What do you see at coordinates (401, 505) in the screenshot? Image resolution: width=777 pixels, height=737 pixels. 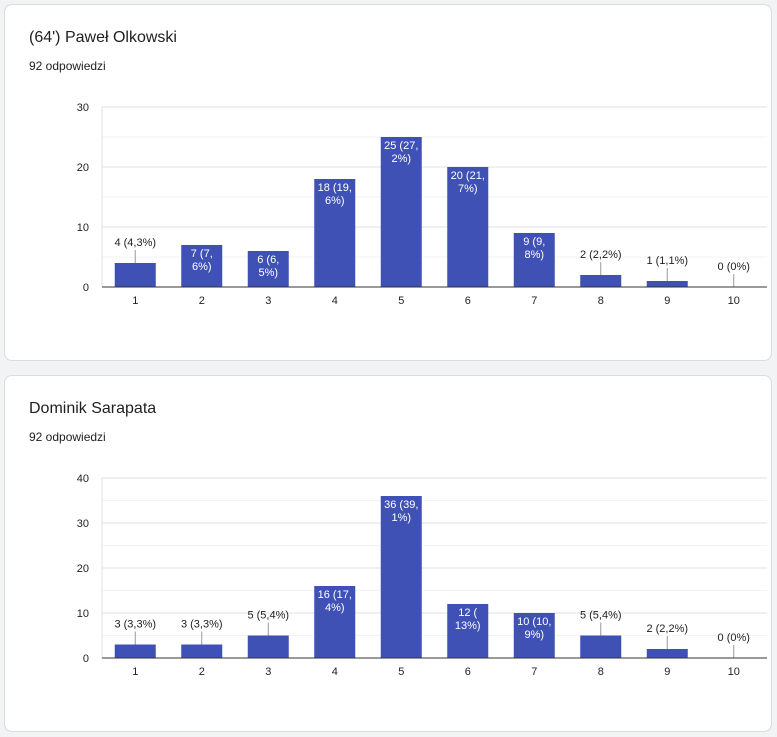 I see `data-label: 36 (39,` at bounding box center [401, 505].